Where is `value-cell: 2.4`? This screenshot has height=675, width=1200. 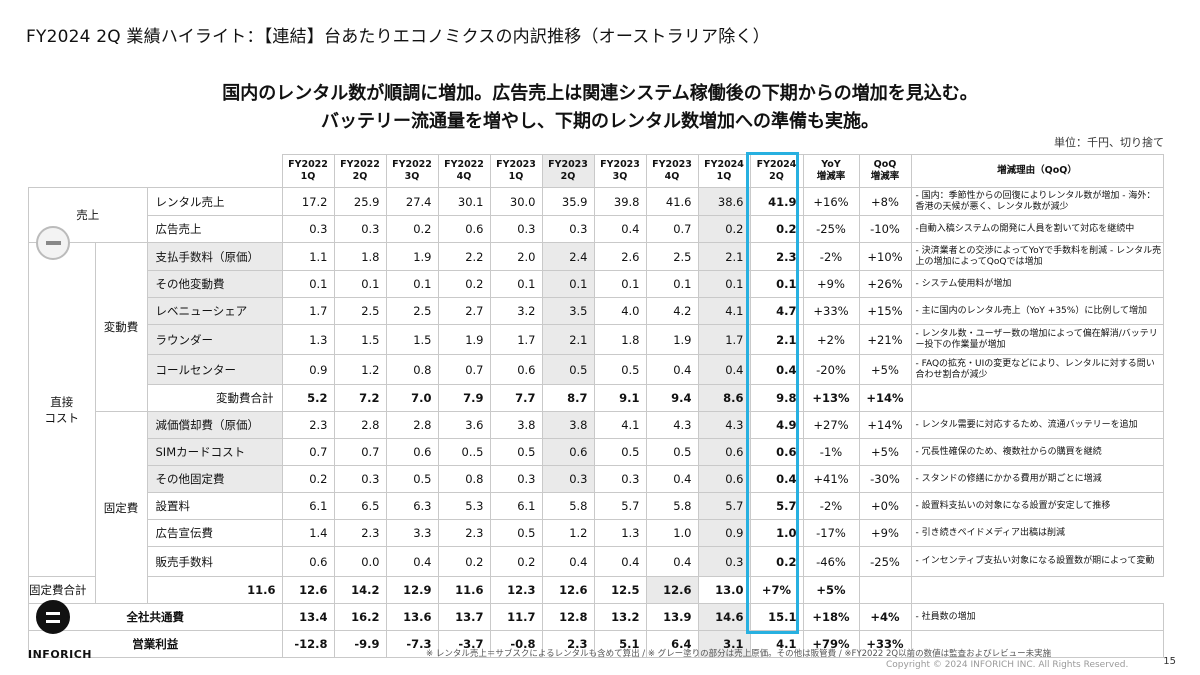
value-cell: 2.4 is located at coordinates (568, 256).